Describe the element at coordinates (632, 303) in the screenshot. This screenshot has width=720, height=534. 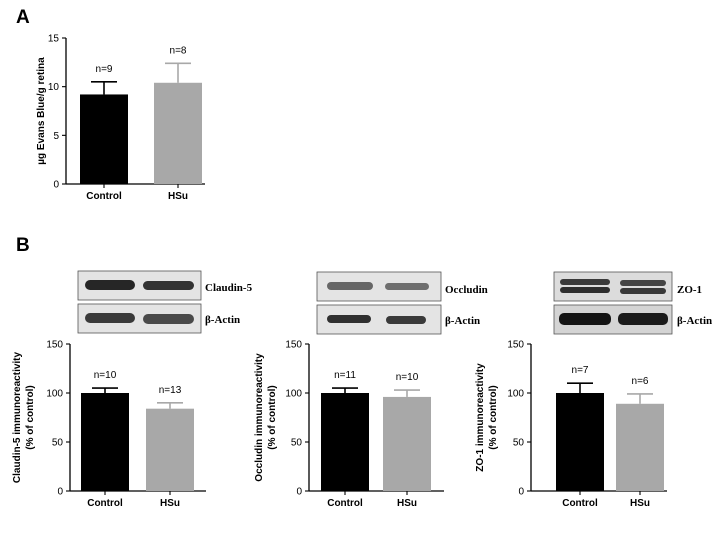
I see `blot-zo1: ZO-1 β-Actin` at that location.